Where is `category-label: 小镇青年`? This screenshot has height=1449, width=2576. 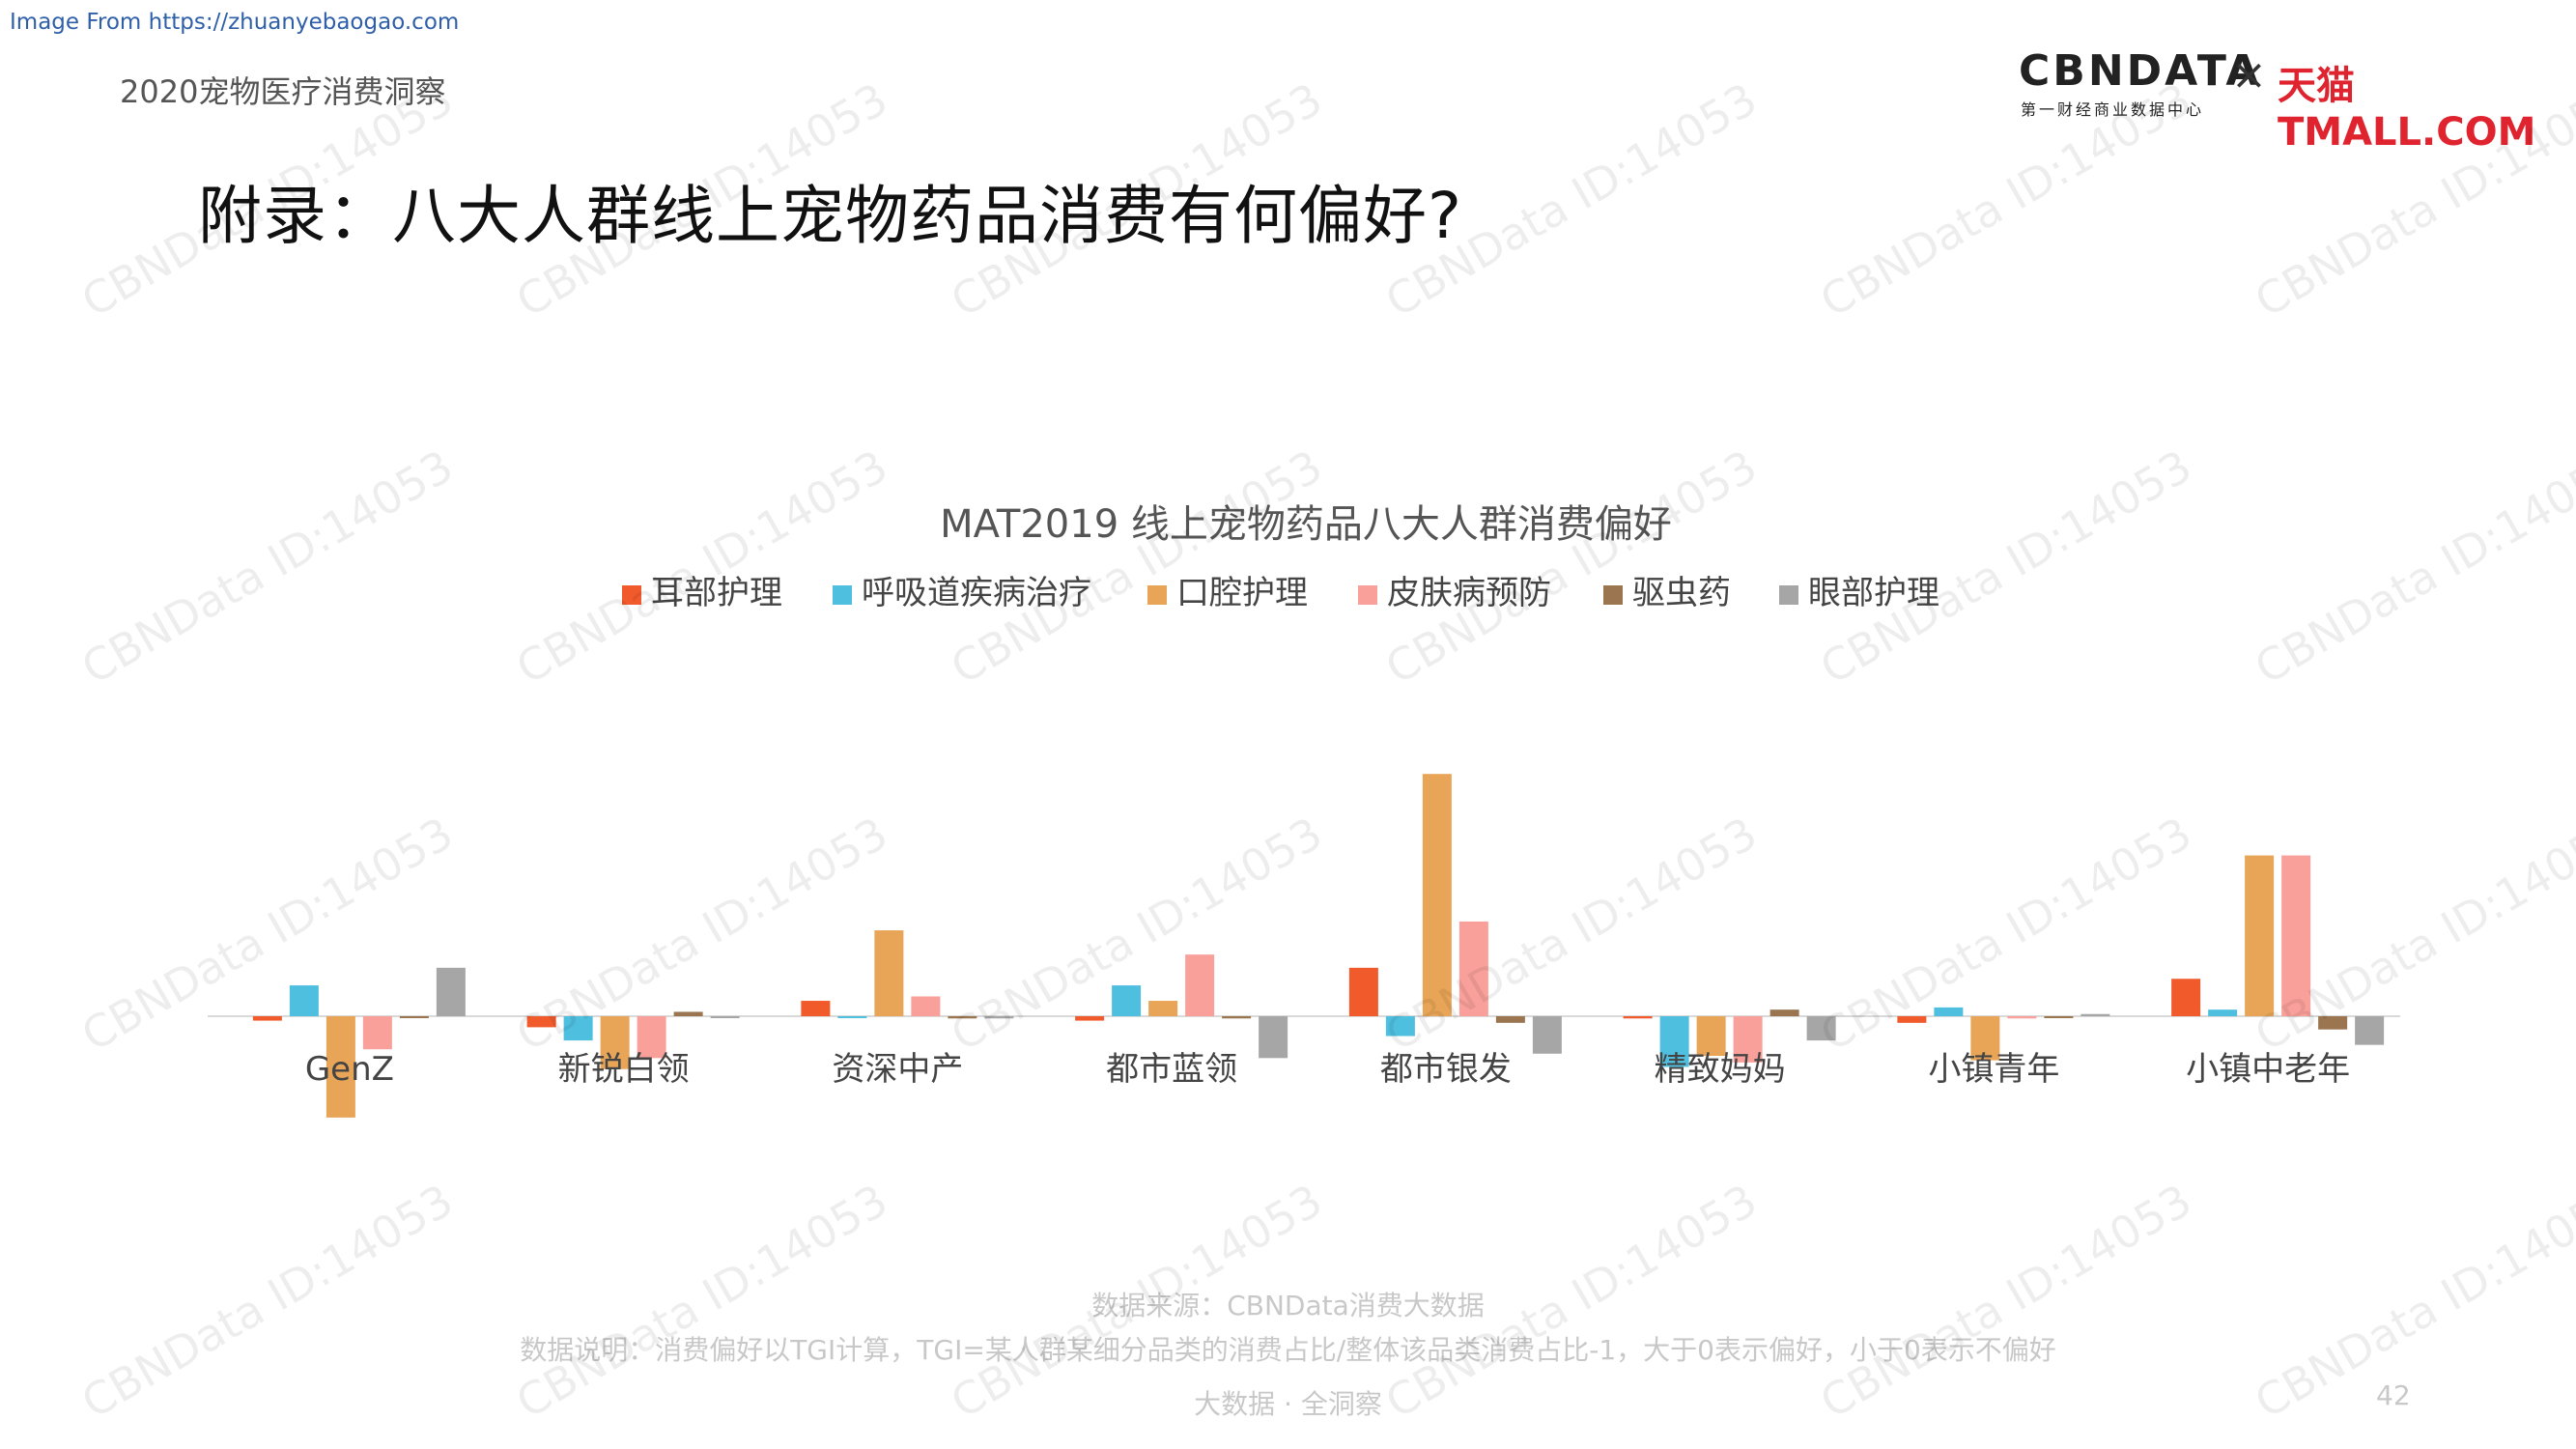
category-label: 小镇青年 is located at coordinates (1993, 1069).